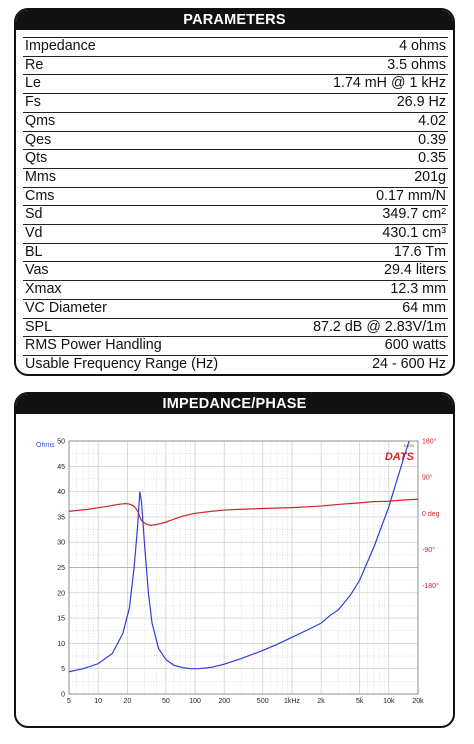 The height and width of the screenshot is (744, 474). Describe the element at coordinates (61, 517) in the screenshot. I see `y-tick-label: 35` at that location.